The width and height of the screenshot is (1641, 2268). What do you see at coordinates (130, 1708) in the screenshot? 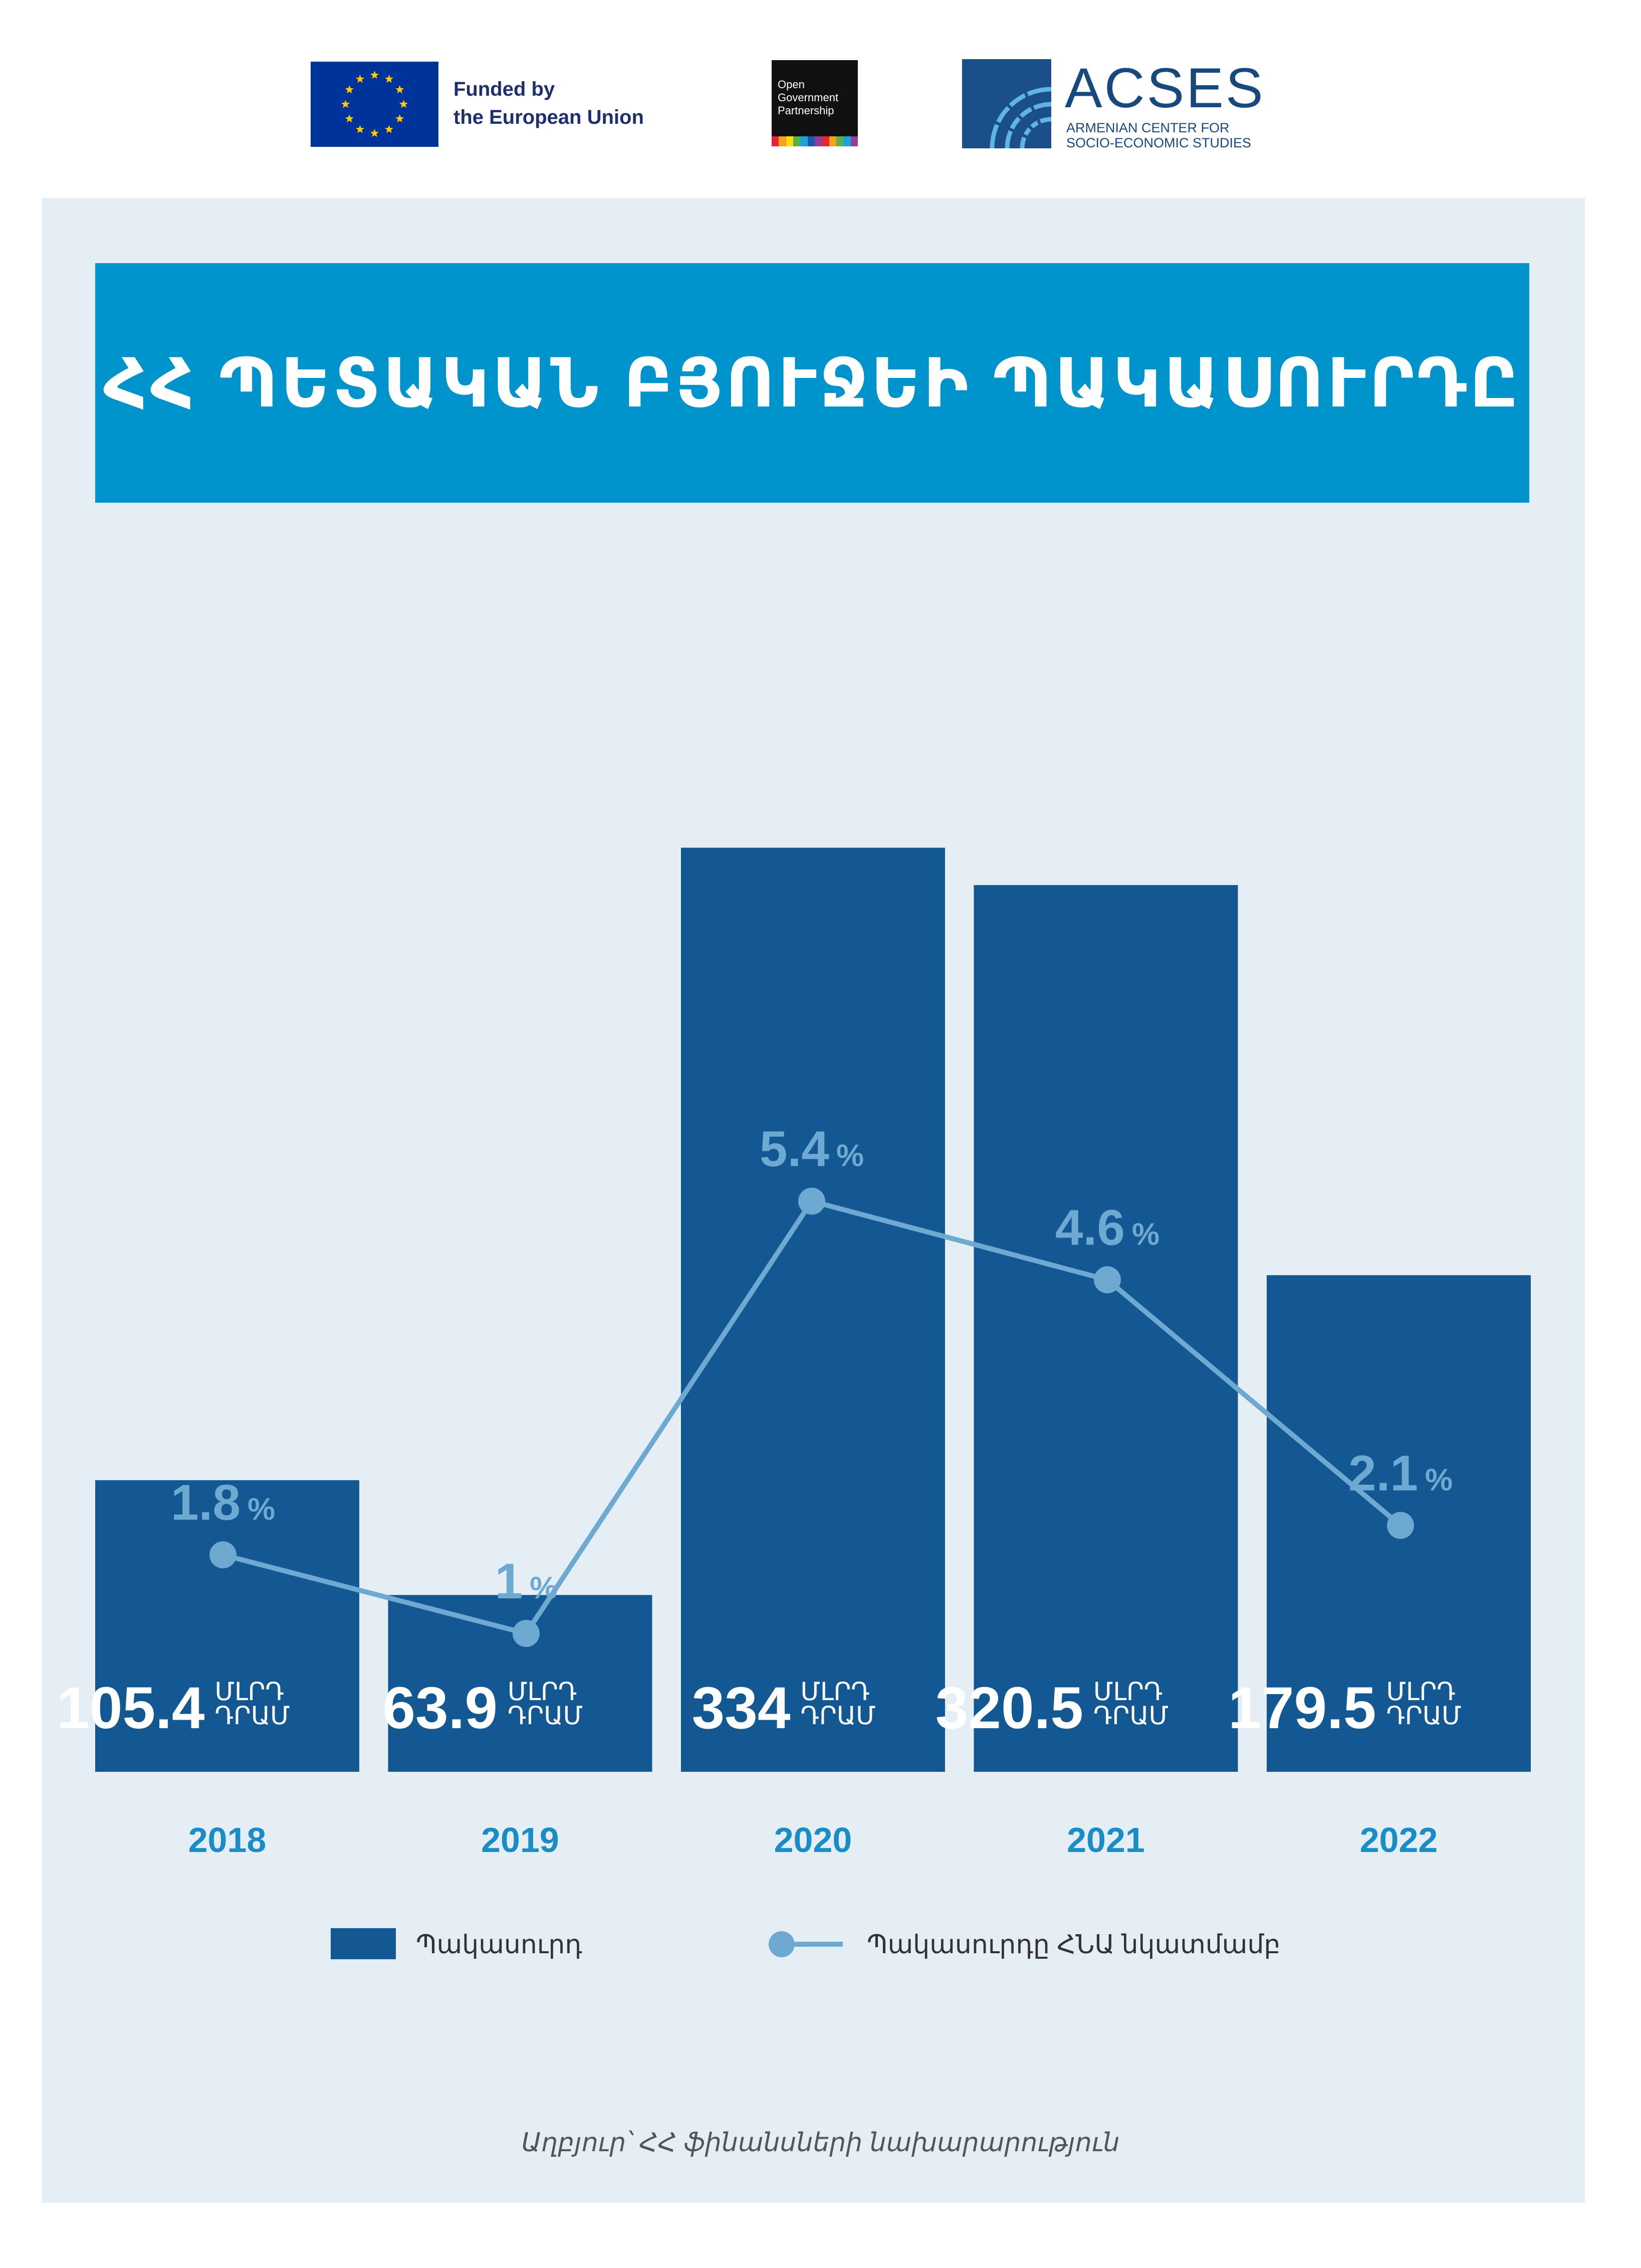
I see `bar-value-label: 105.4` at bounding box center [130, 1708].